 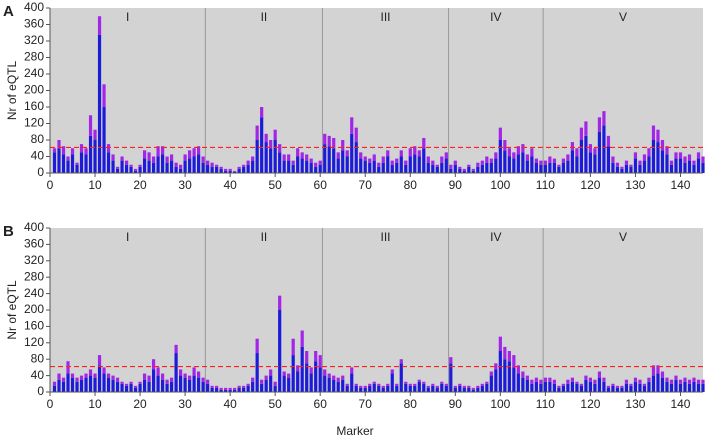 I want to click on y-tick-label: 360, so click(x=34, y=24).